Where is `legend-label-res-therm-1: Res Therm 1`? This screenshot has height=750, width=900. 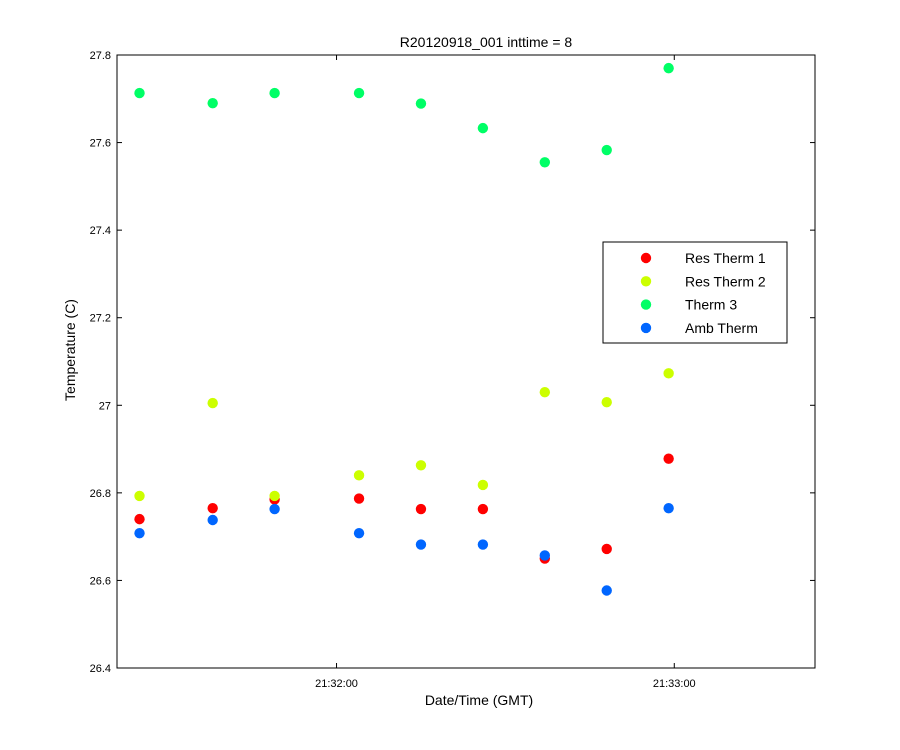 legend-label-res-therm-1: Res Therm 1 is located at coordinates (725, 258).